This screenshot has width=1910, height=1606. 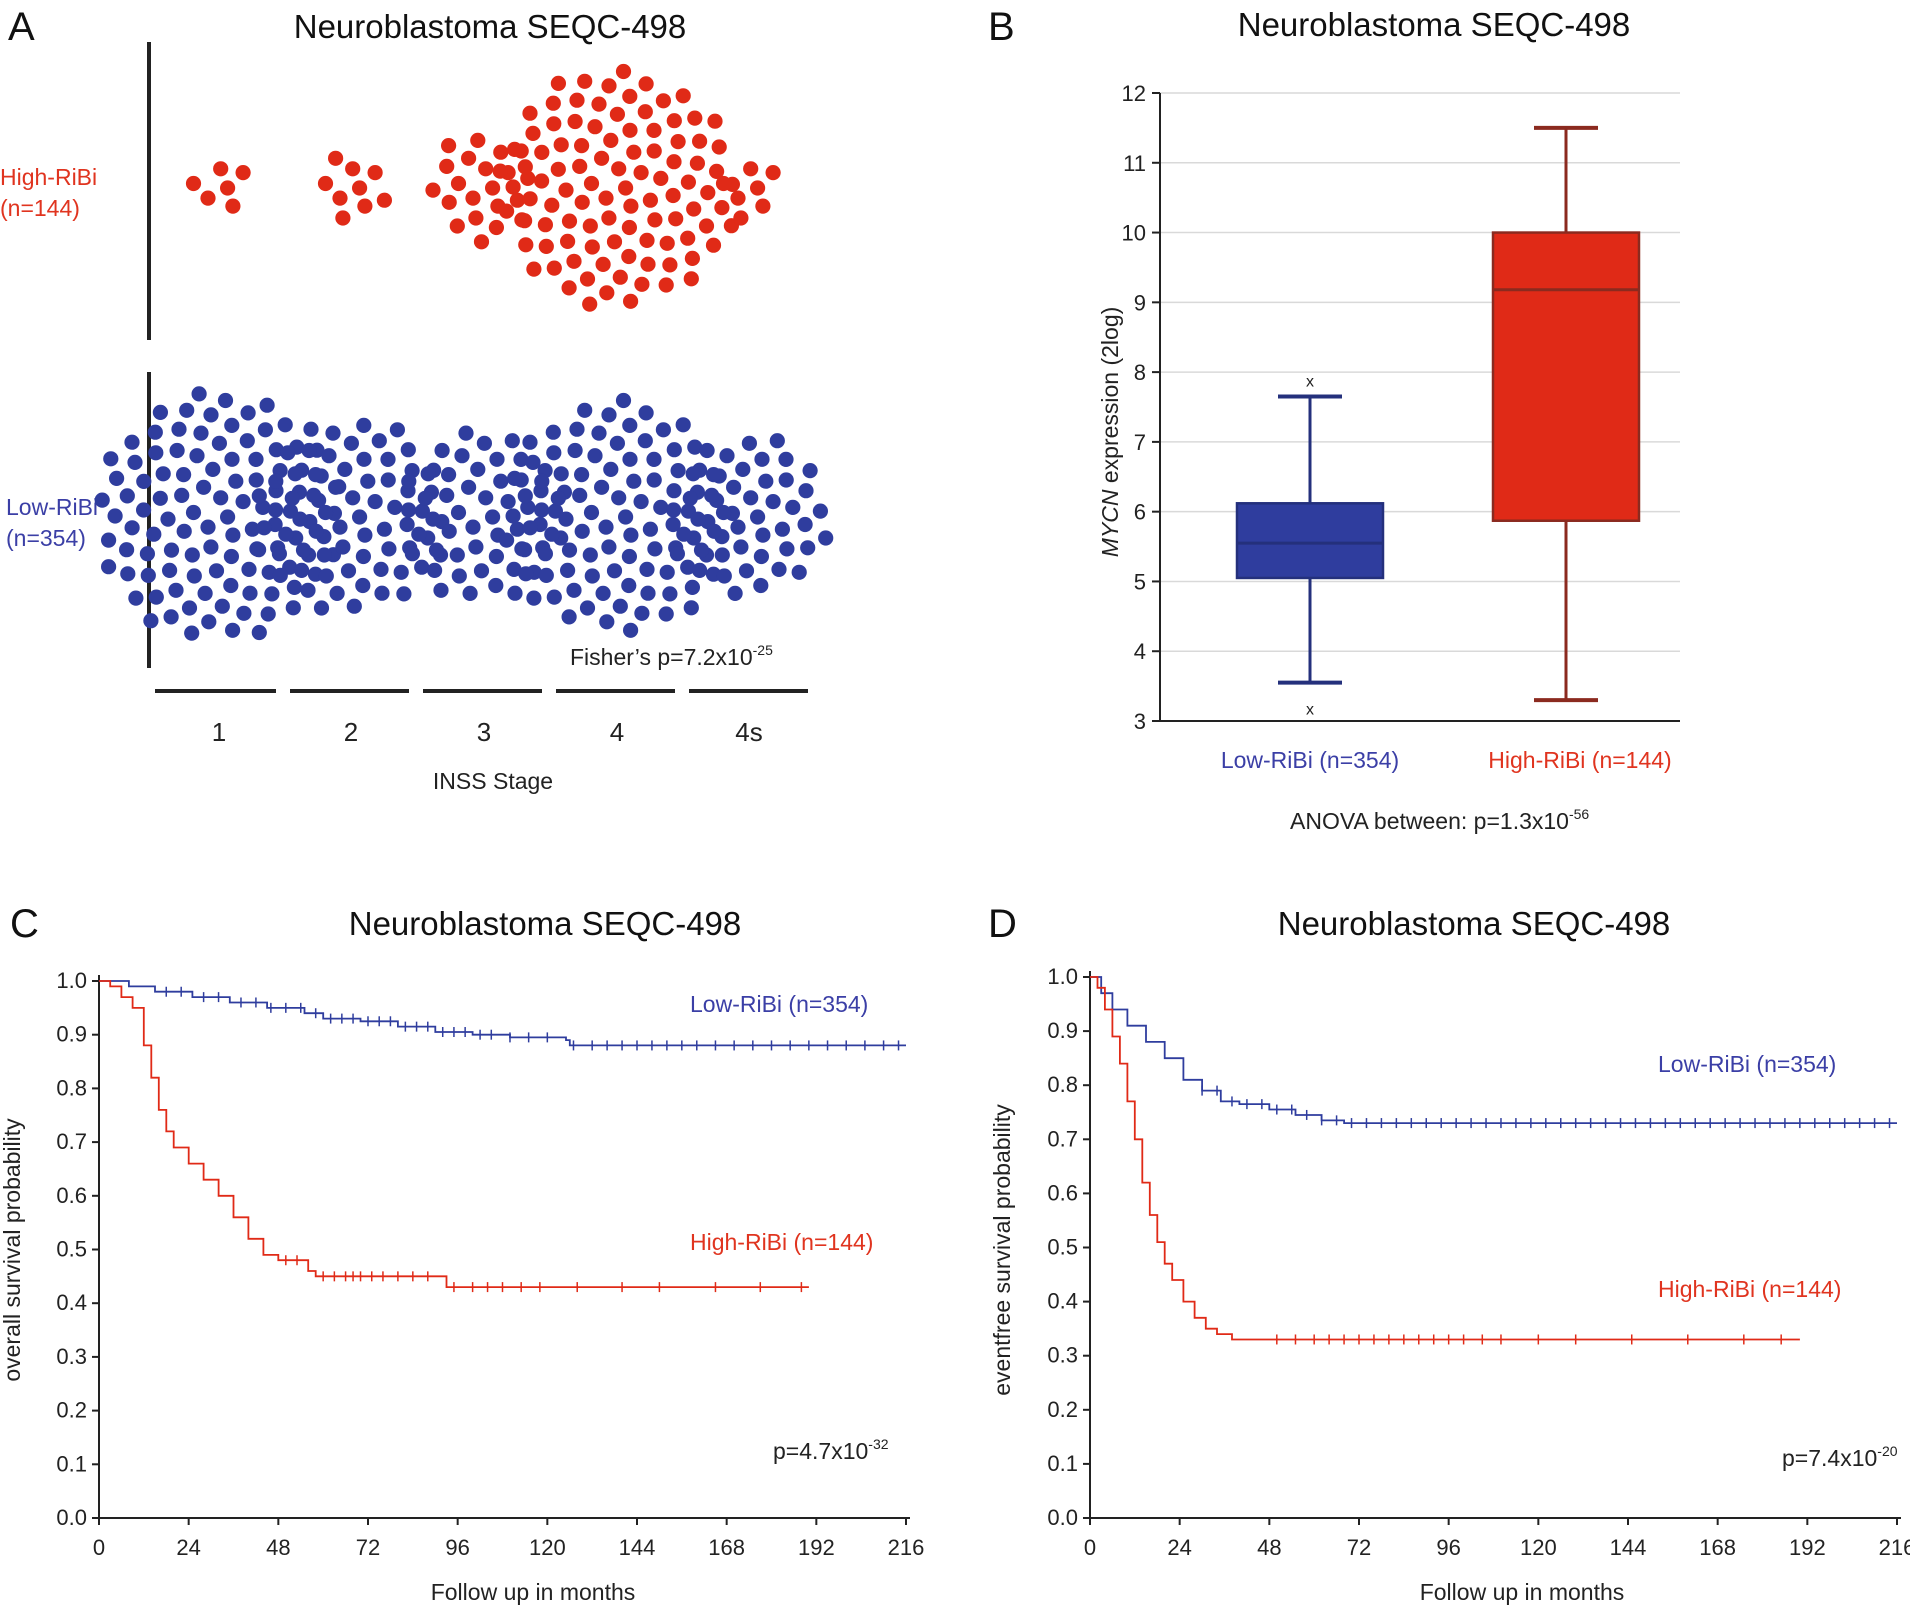 What do you see at coordinates (1887, 1451) in the screenshot?
I see `panel-d-stat-exp: -20` at bounding box center [1887, 1451].